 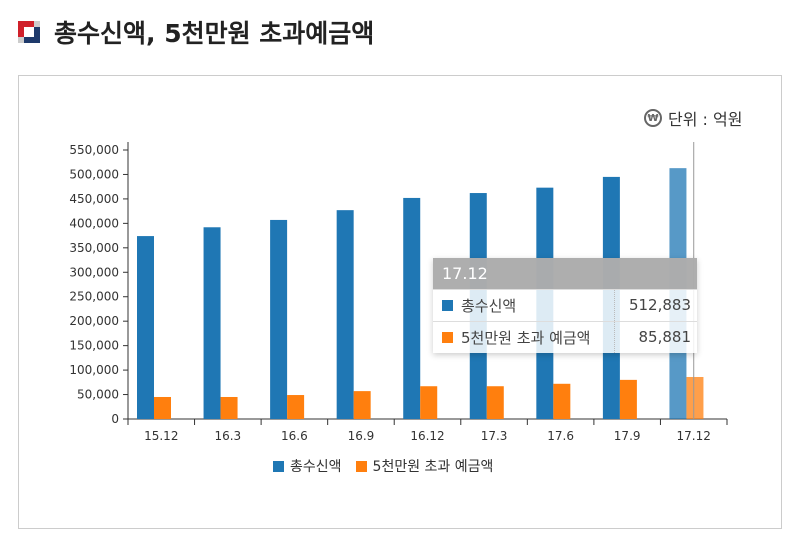 I want to click on legend-label: 총수신액, so click(x=316, y=467).